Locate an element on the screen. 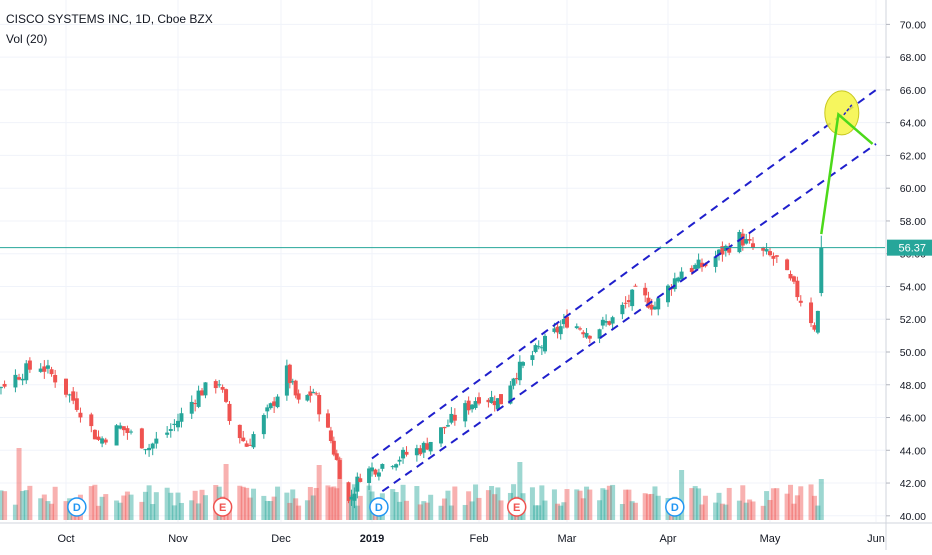  event-marker-label: E is located at coordinates (222, 508).